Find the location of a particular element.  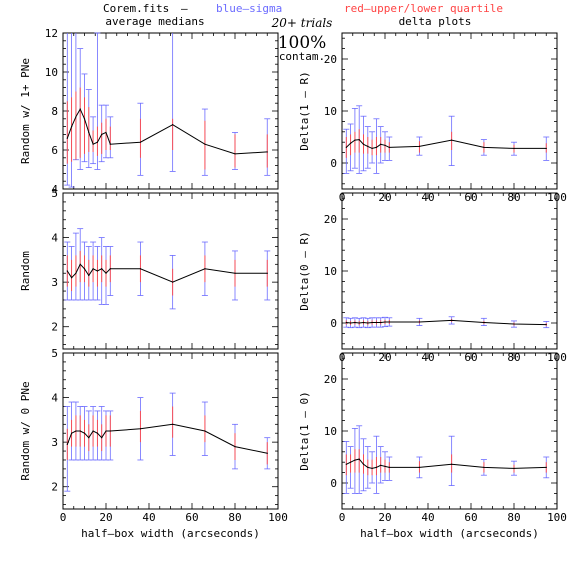

x-tick-label: 60 is located at coordinates (191, 517).